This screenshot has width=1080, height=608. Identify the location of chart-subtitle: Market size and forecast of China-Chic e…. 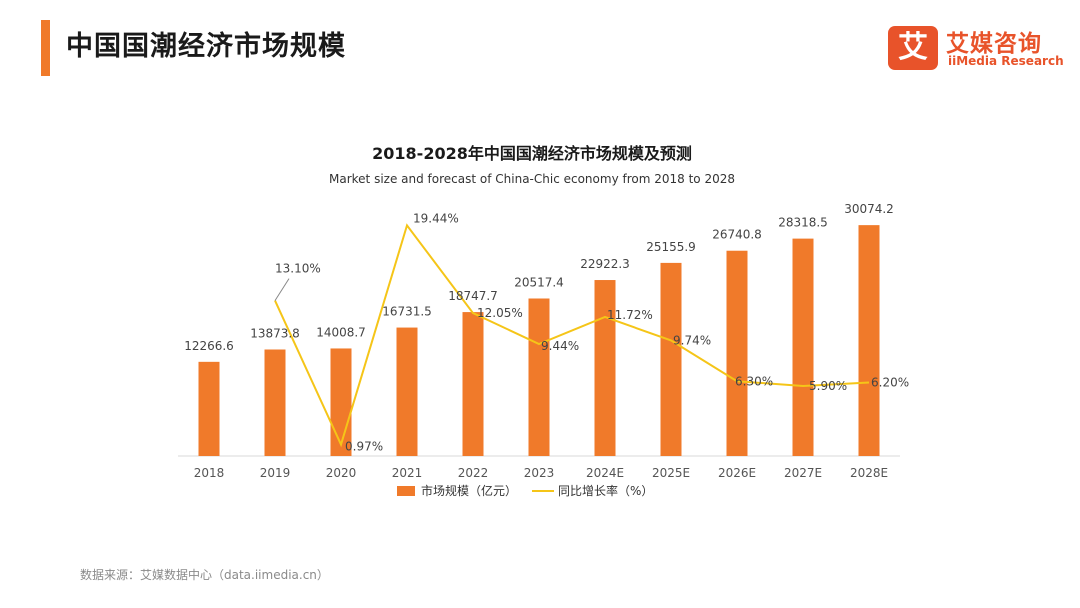
(532, 179).